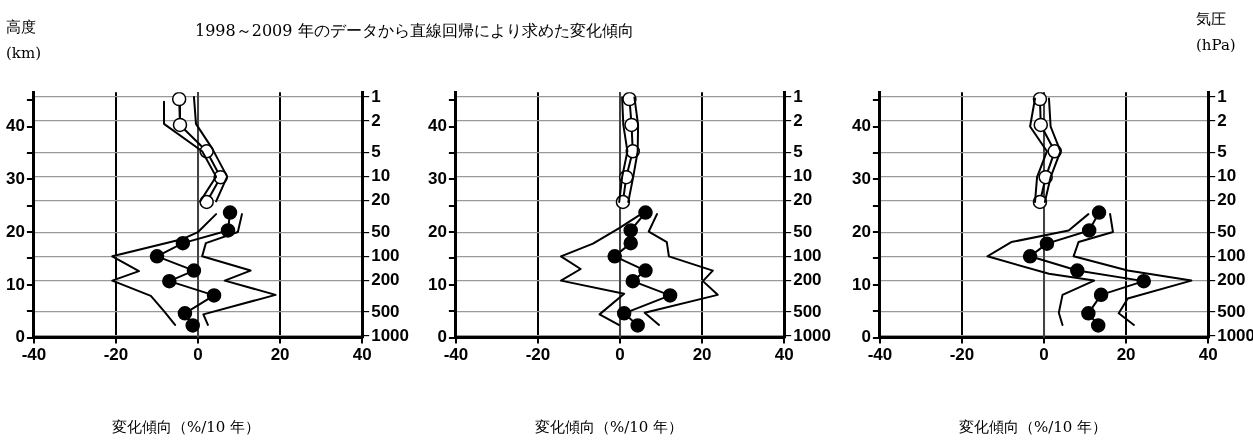  Describe the element at coordinates (1216, 32) in the screenshot. I see `y2-axis-title: 気圧 (hPa)` at that location.